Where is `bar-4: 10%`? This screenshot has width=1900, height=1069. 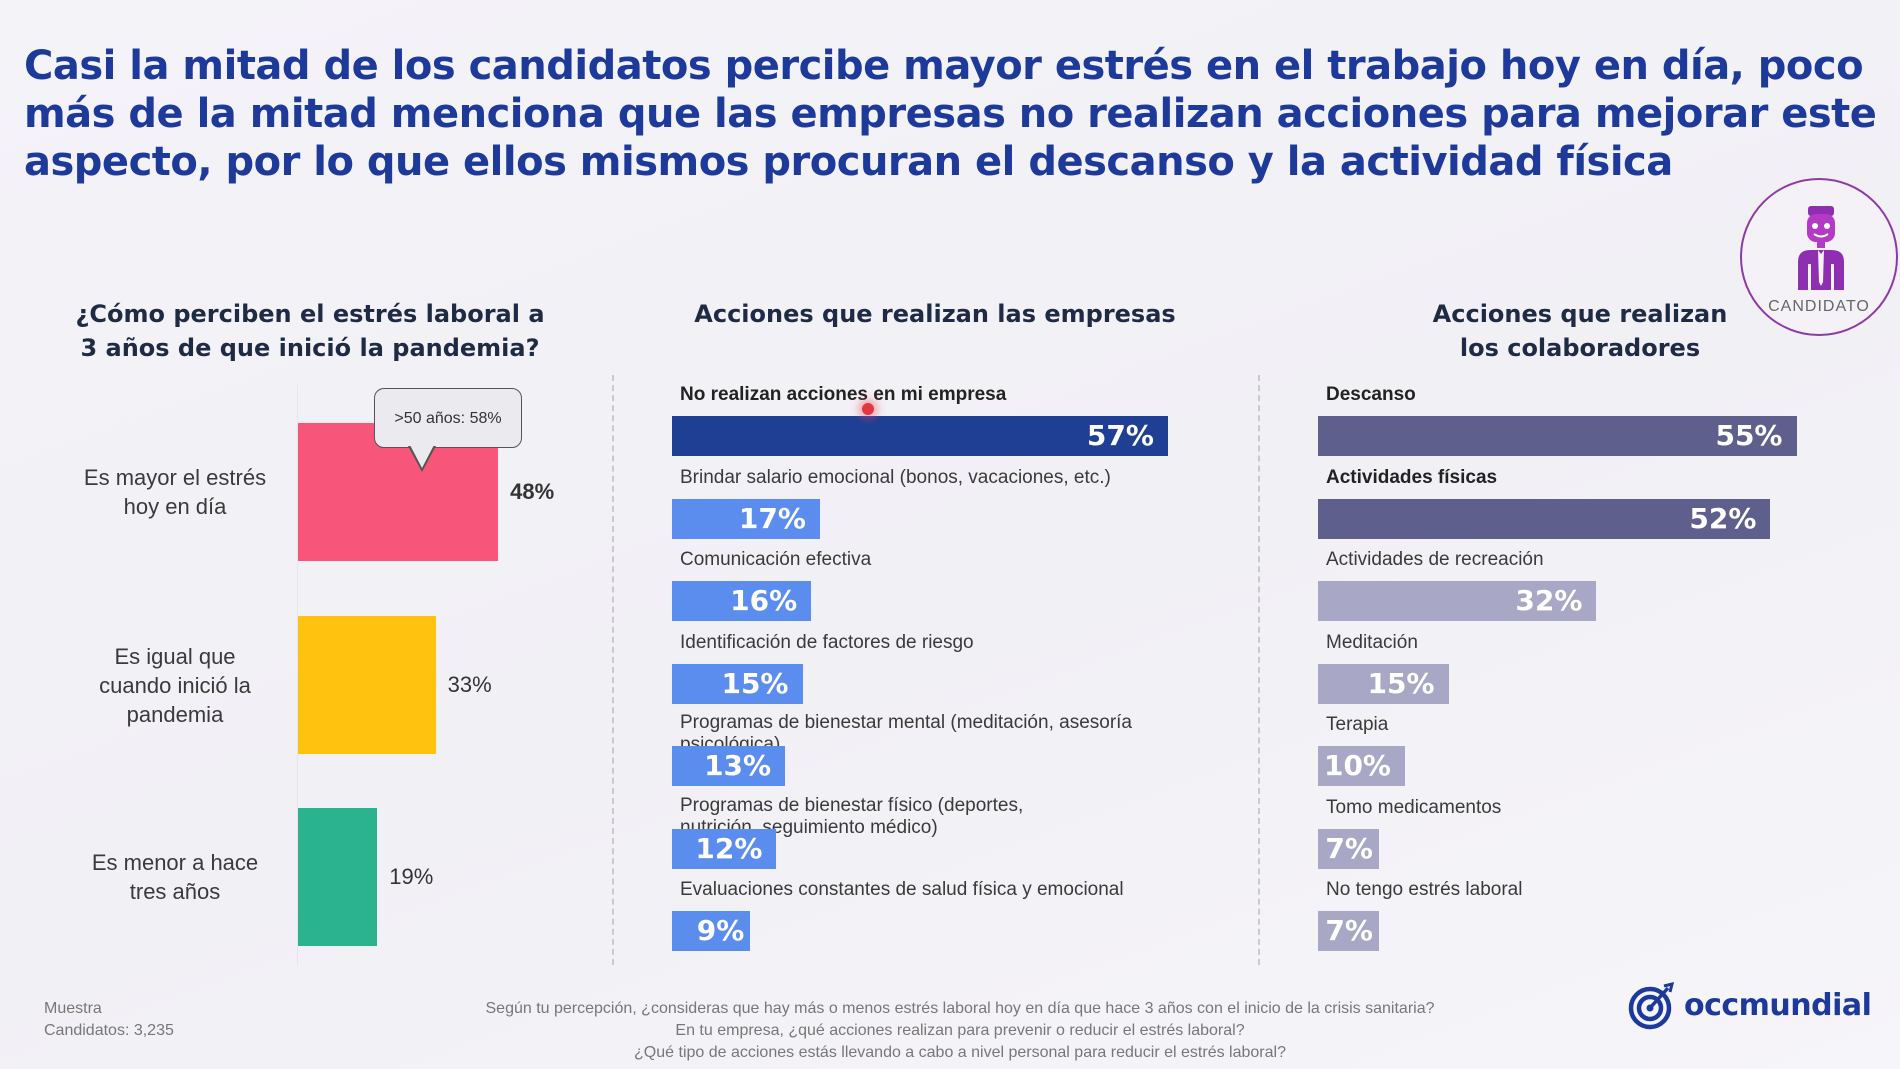 bar-4: 10% is located at coordinates (1361, 766).